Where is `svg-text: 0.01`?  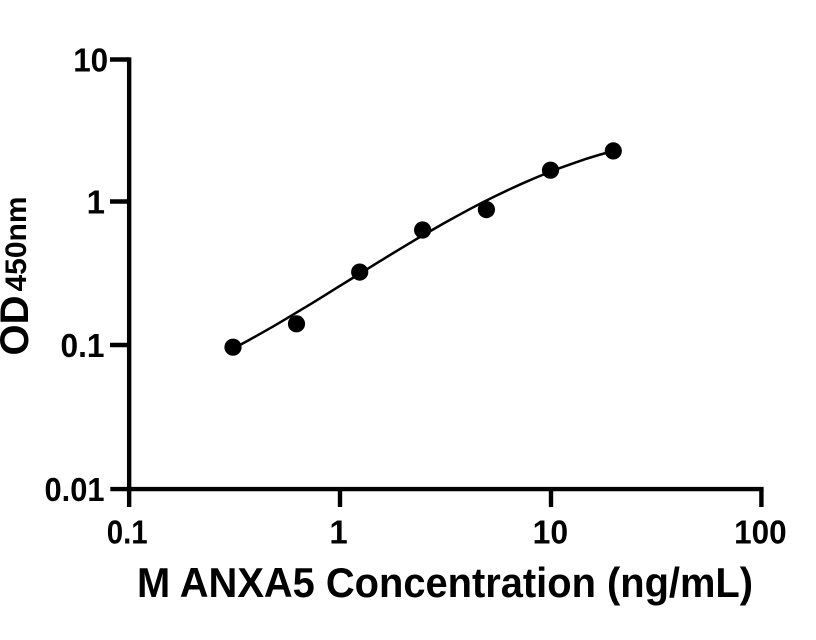 svg-text: 0.01 is located at coordinates (75, 489).